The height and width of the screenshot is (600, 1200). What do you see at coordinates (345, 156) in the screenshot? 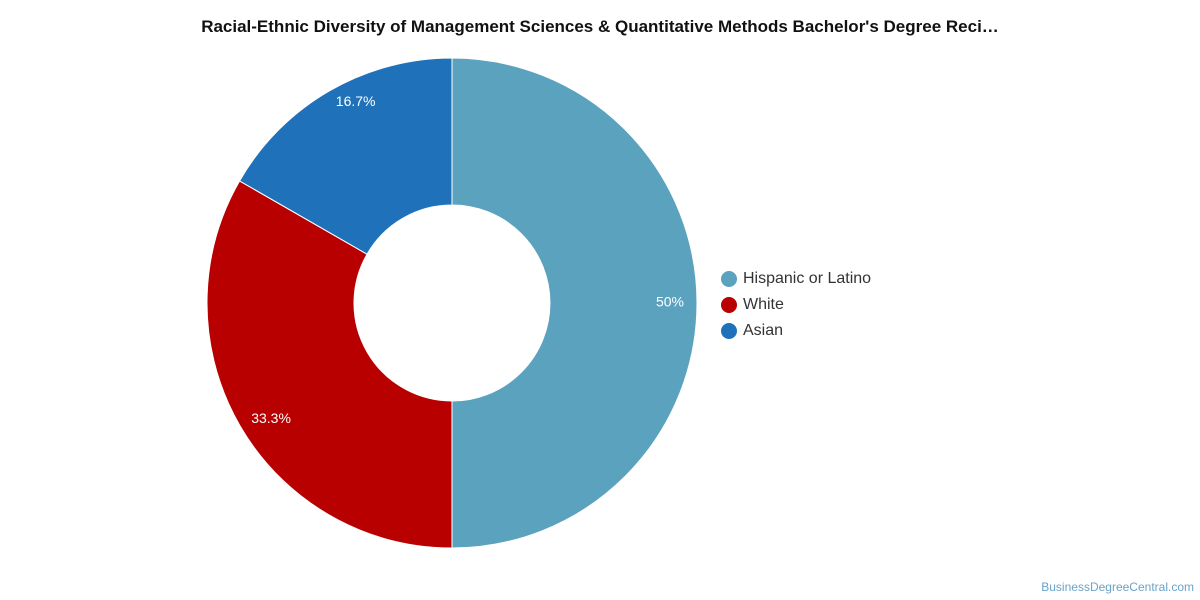
I see `slice-asian` at bounding box center [345, 156].